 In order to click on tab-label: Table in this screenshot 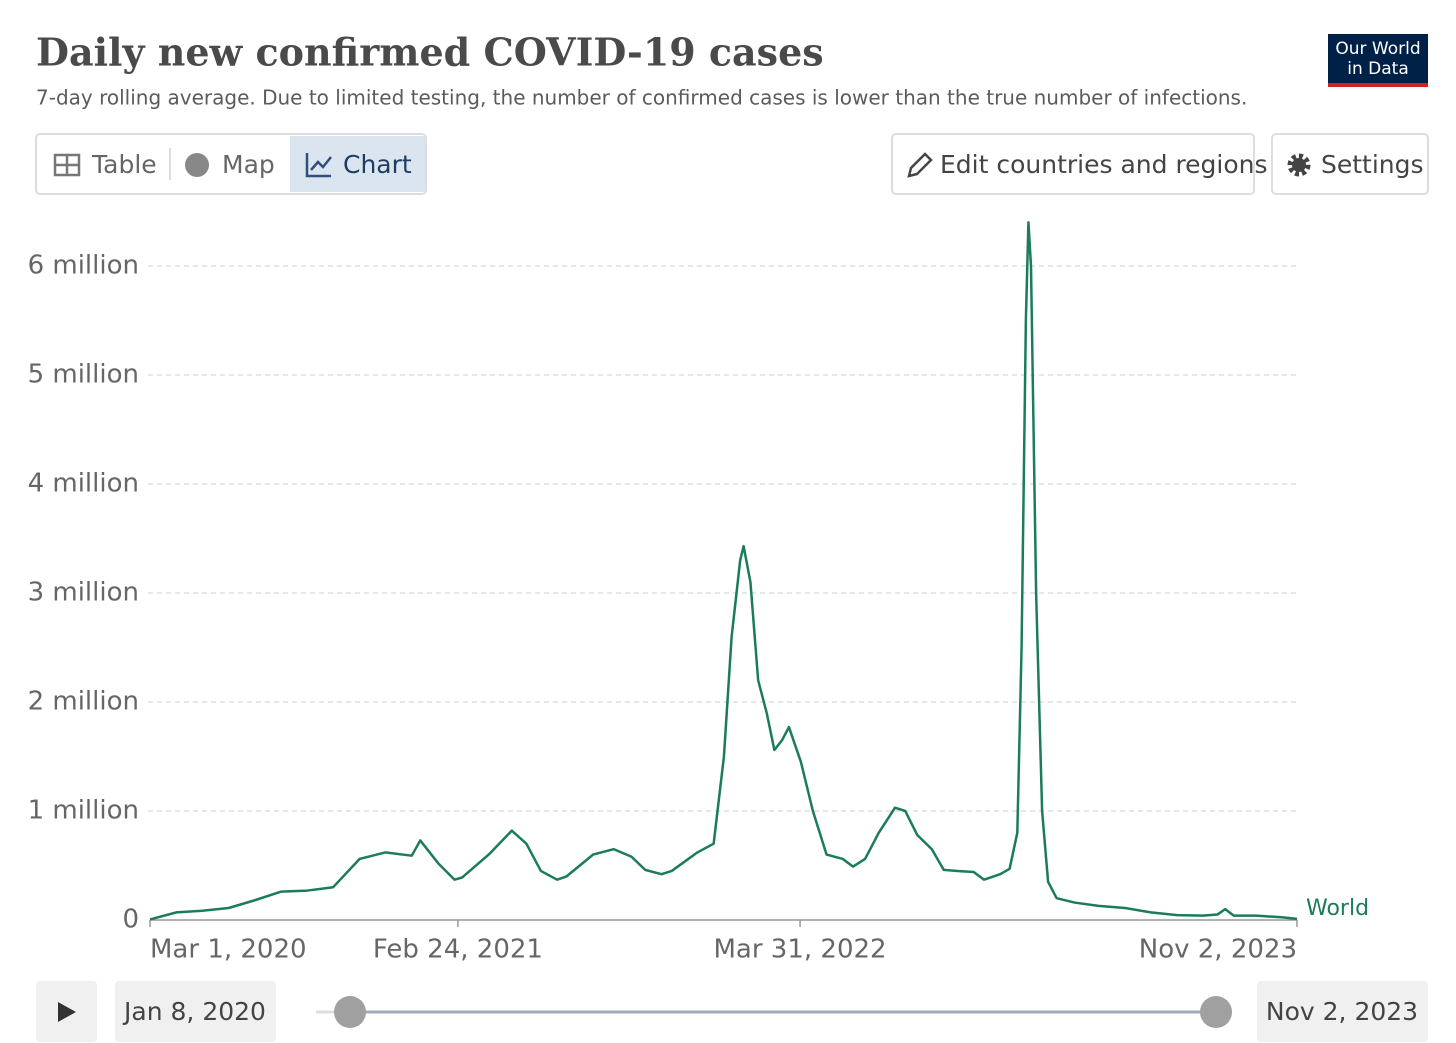, I will do `click(124, 164)`.